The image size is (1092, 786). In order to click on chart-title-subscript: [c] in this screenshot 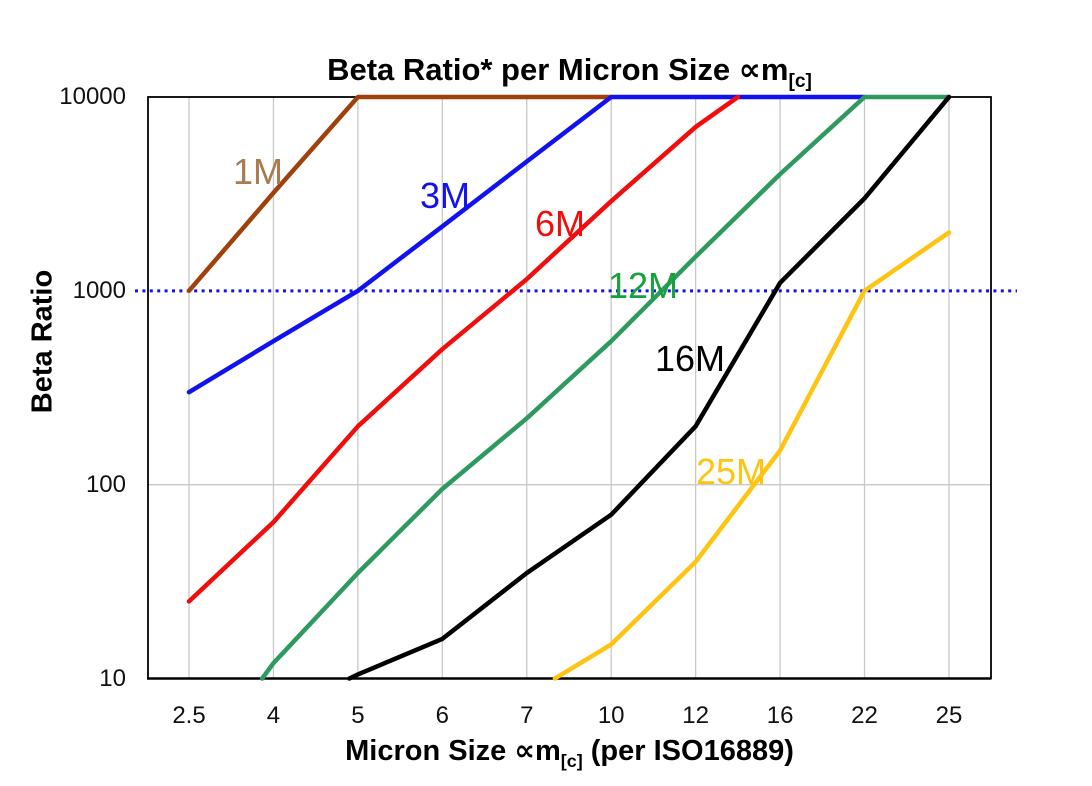, I will do `click(800, 82)`.